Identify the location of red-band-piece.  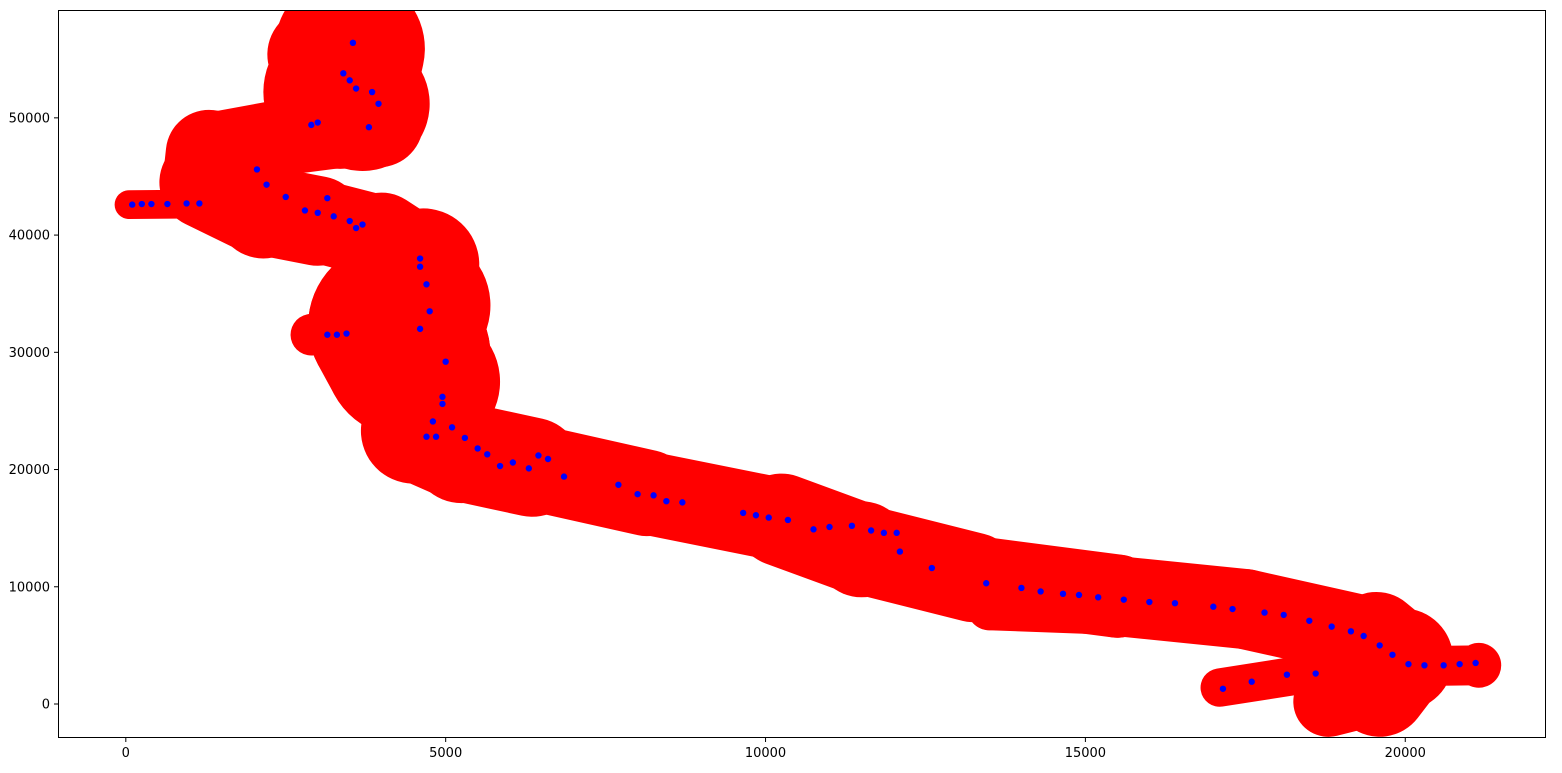
(1069, 611).